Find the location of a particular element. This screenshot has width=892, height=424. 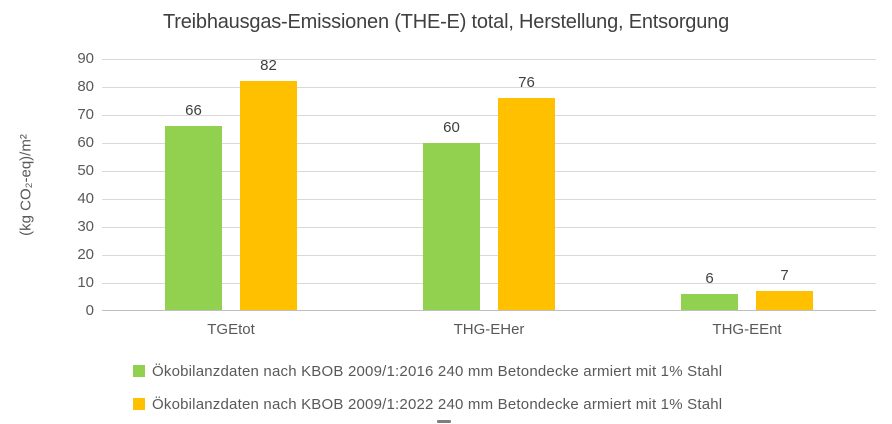

x-axis-line is located at coordinates (489, 310).